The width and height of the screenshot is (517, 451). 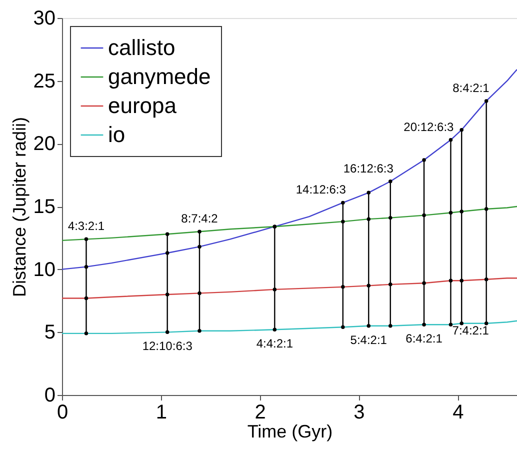 What do you see at coordinates (44, 269) in the screenshot?
I see `y-tick-label: 10` at bounding box center [44, 269].